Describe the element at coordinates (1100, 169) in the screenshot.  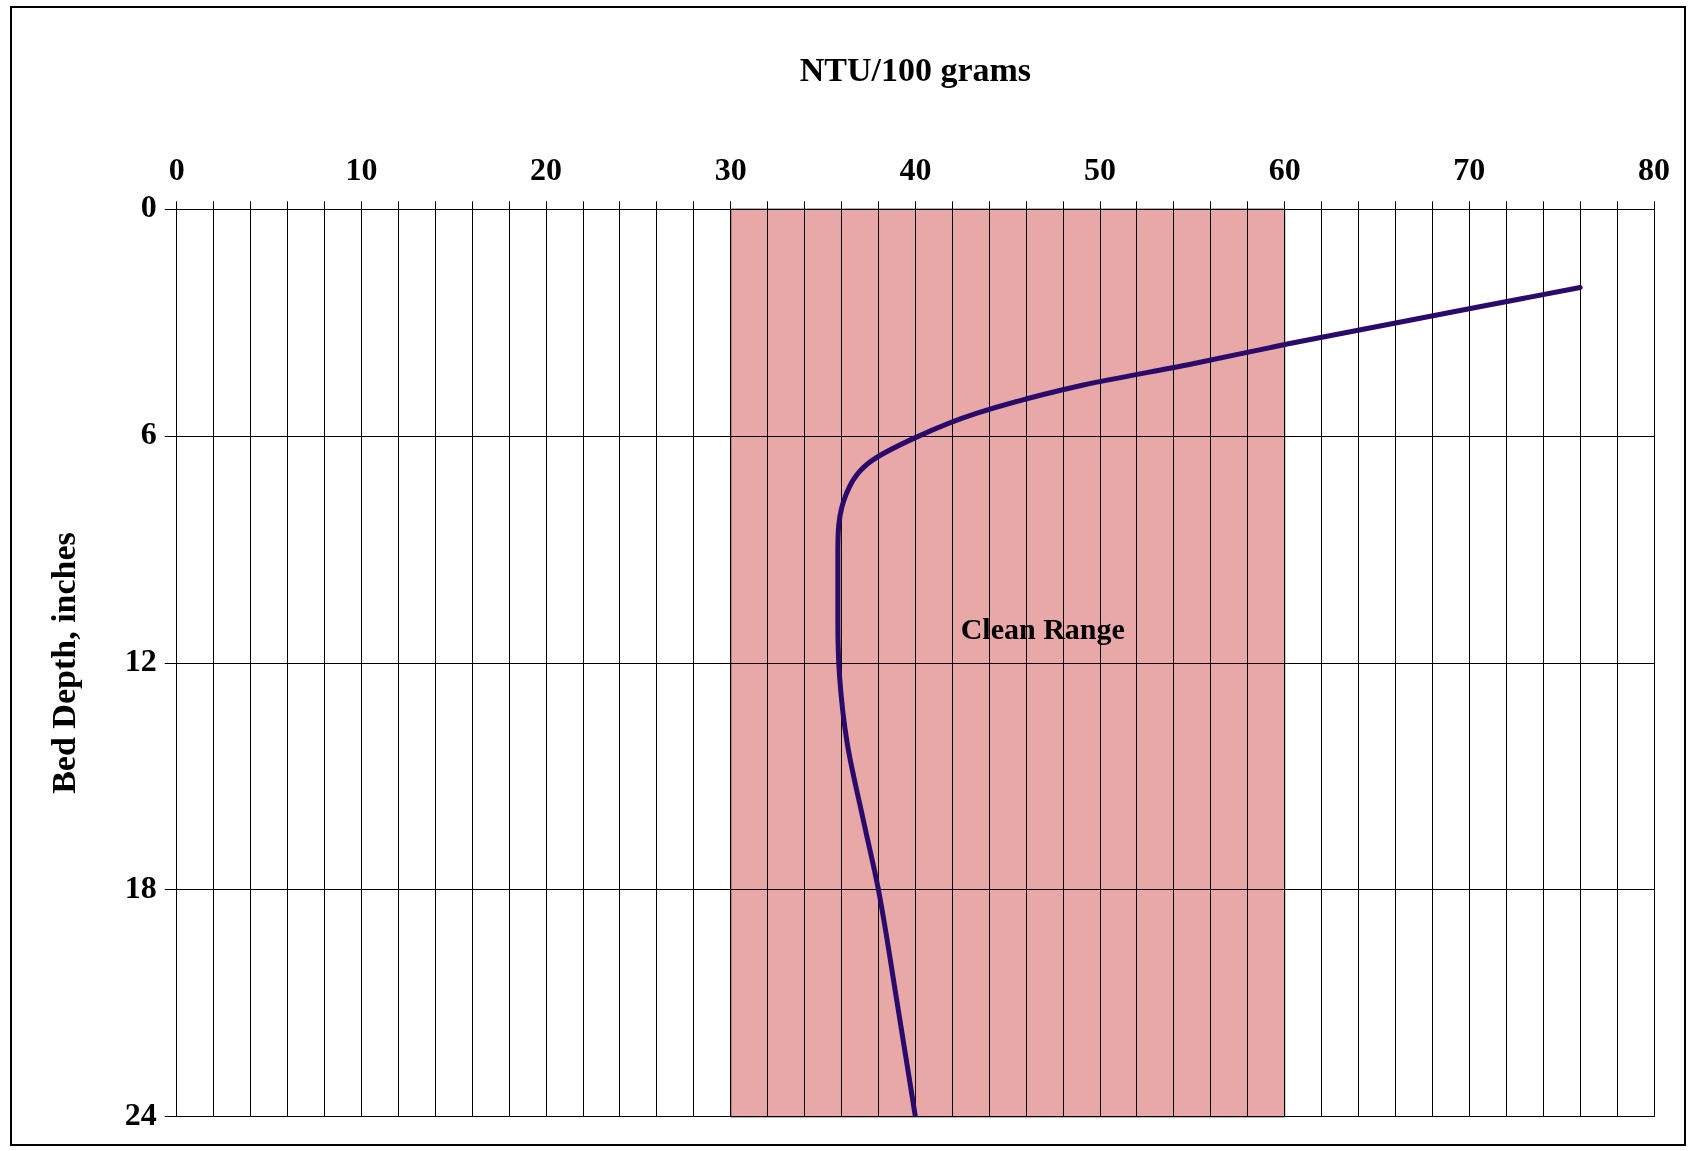
I see `x-tick-label: 50` at that location.